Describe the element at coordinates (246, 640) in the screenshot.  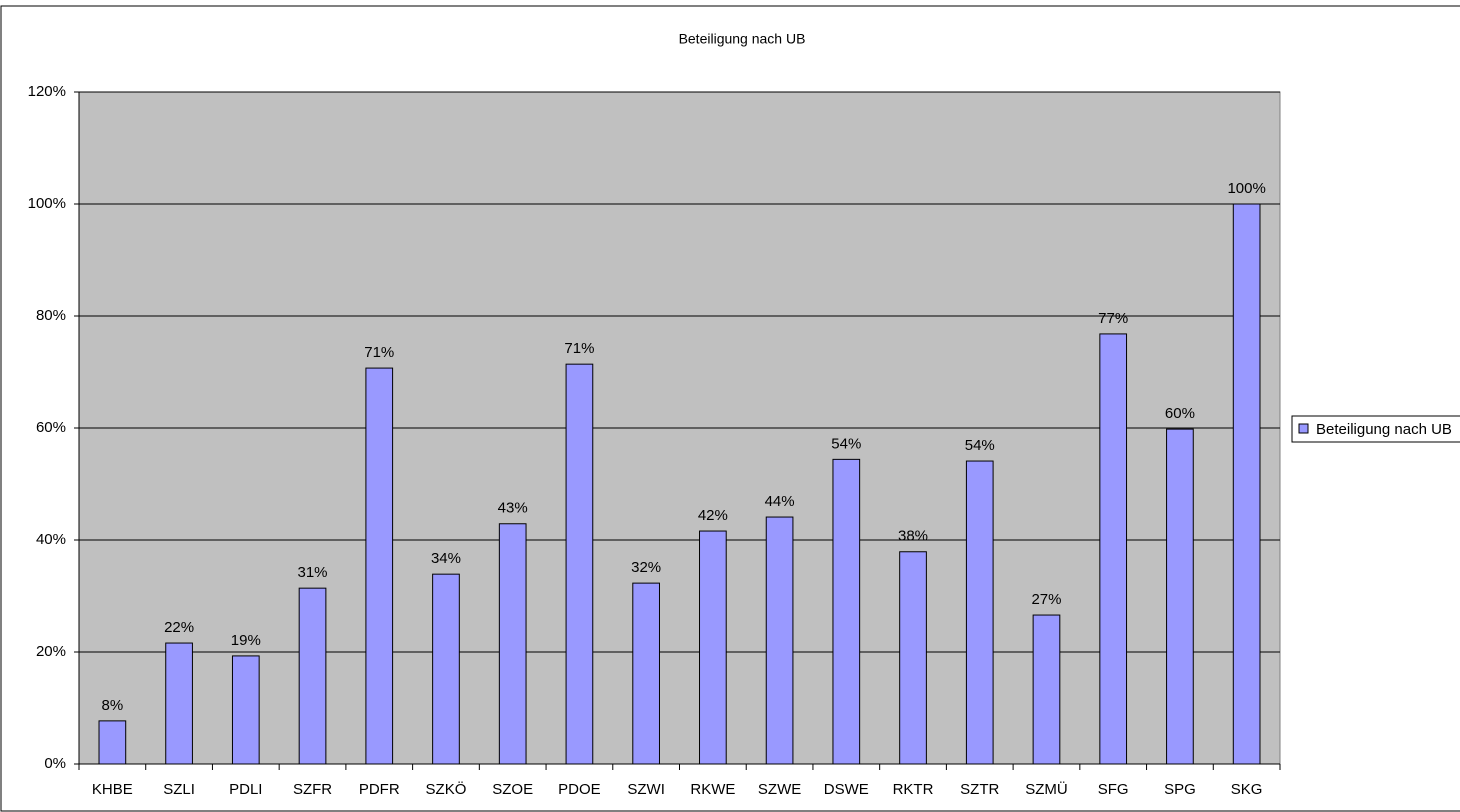
I see `data-label: 19%` at that location.